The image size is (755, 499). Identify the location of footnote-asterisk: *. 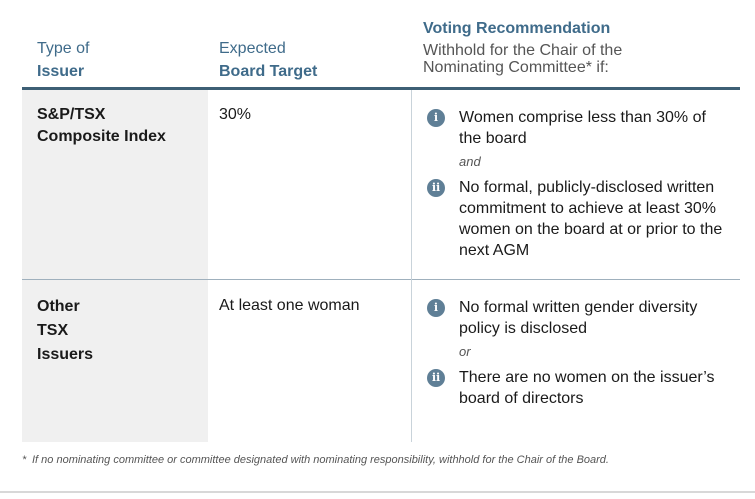
(24, 460).